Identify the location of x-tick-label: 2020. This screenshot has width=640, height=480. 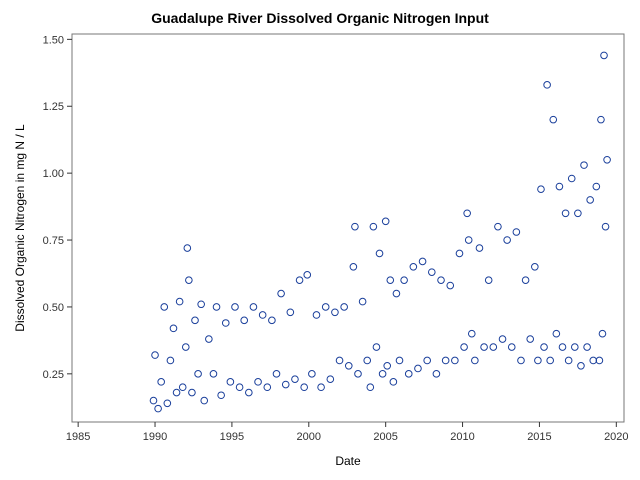
(616, 437).